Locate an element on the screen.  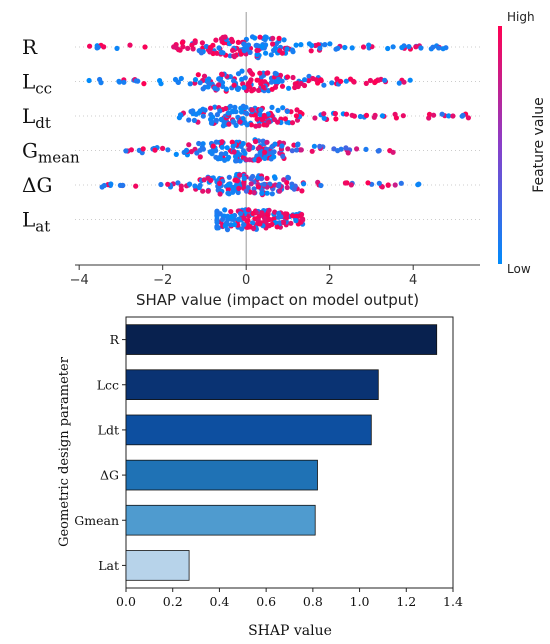
bar-y-axis-title: Geometric design parameter is located at coordinates (64, 451).